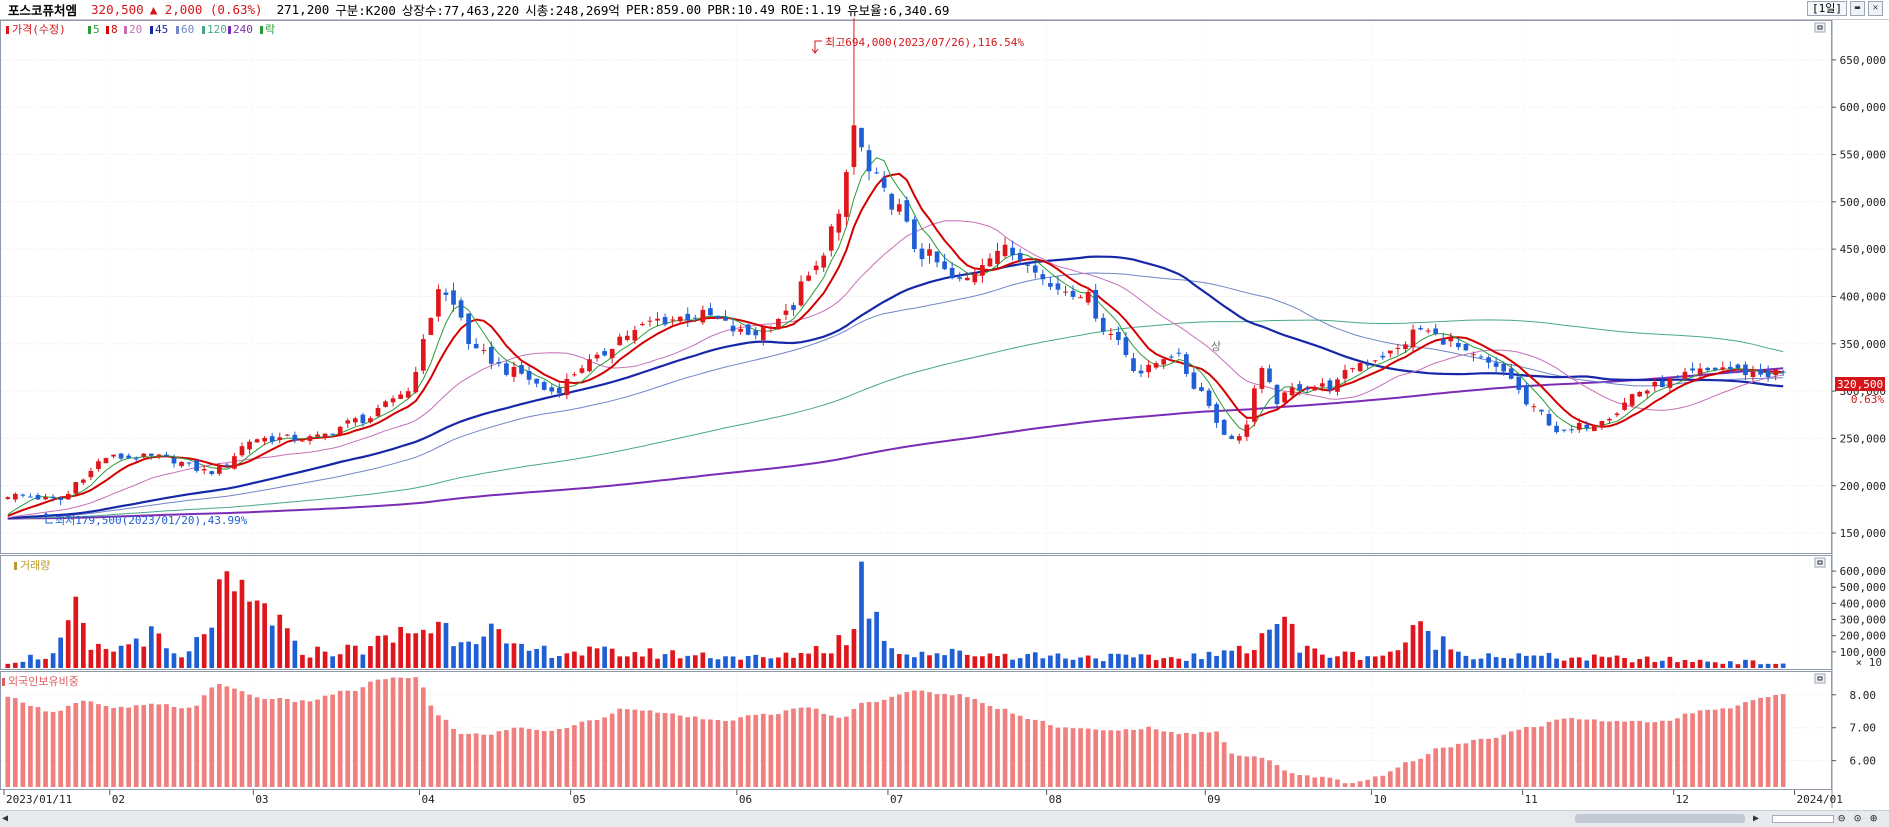 This screenshot has width=1889, height=827. Describe the element at coordinates (896, 799) in the screenshot. I see `x-tick-label: 07` at that location.